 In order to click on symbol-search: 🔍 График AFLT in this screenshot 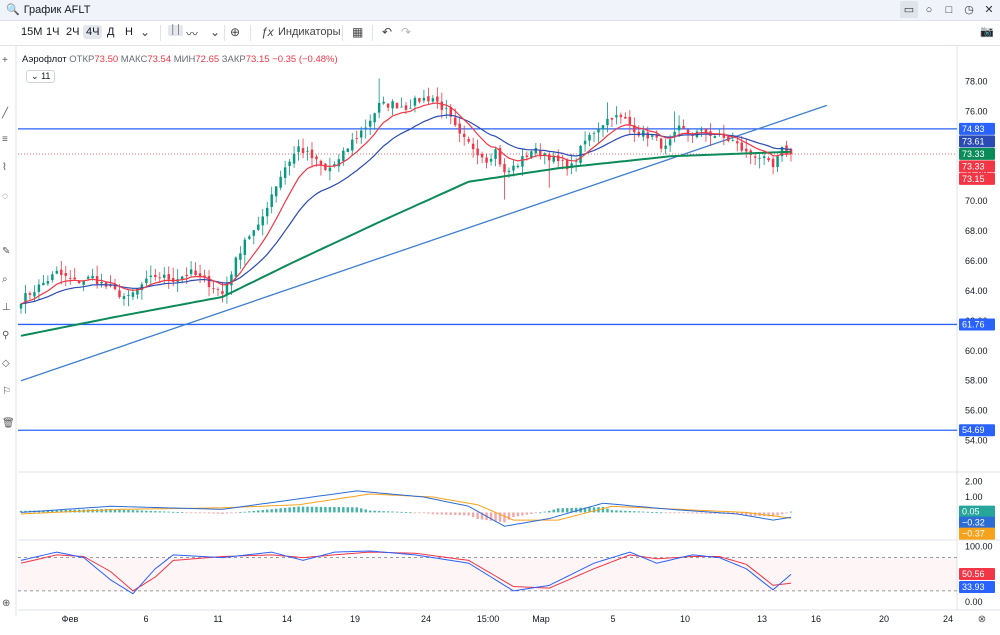, I will do `click(48, 10)`.